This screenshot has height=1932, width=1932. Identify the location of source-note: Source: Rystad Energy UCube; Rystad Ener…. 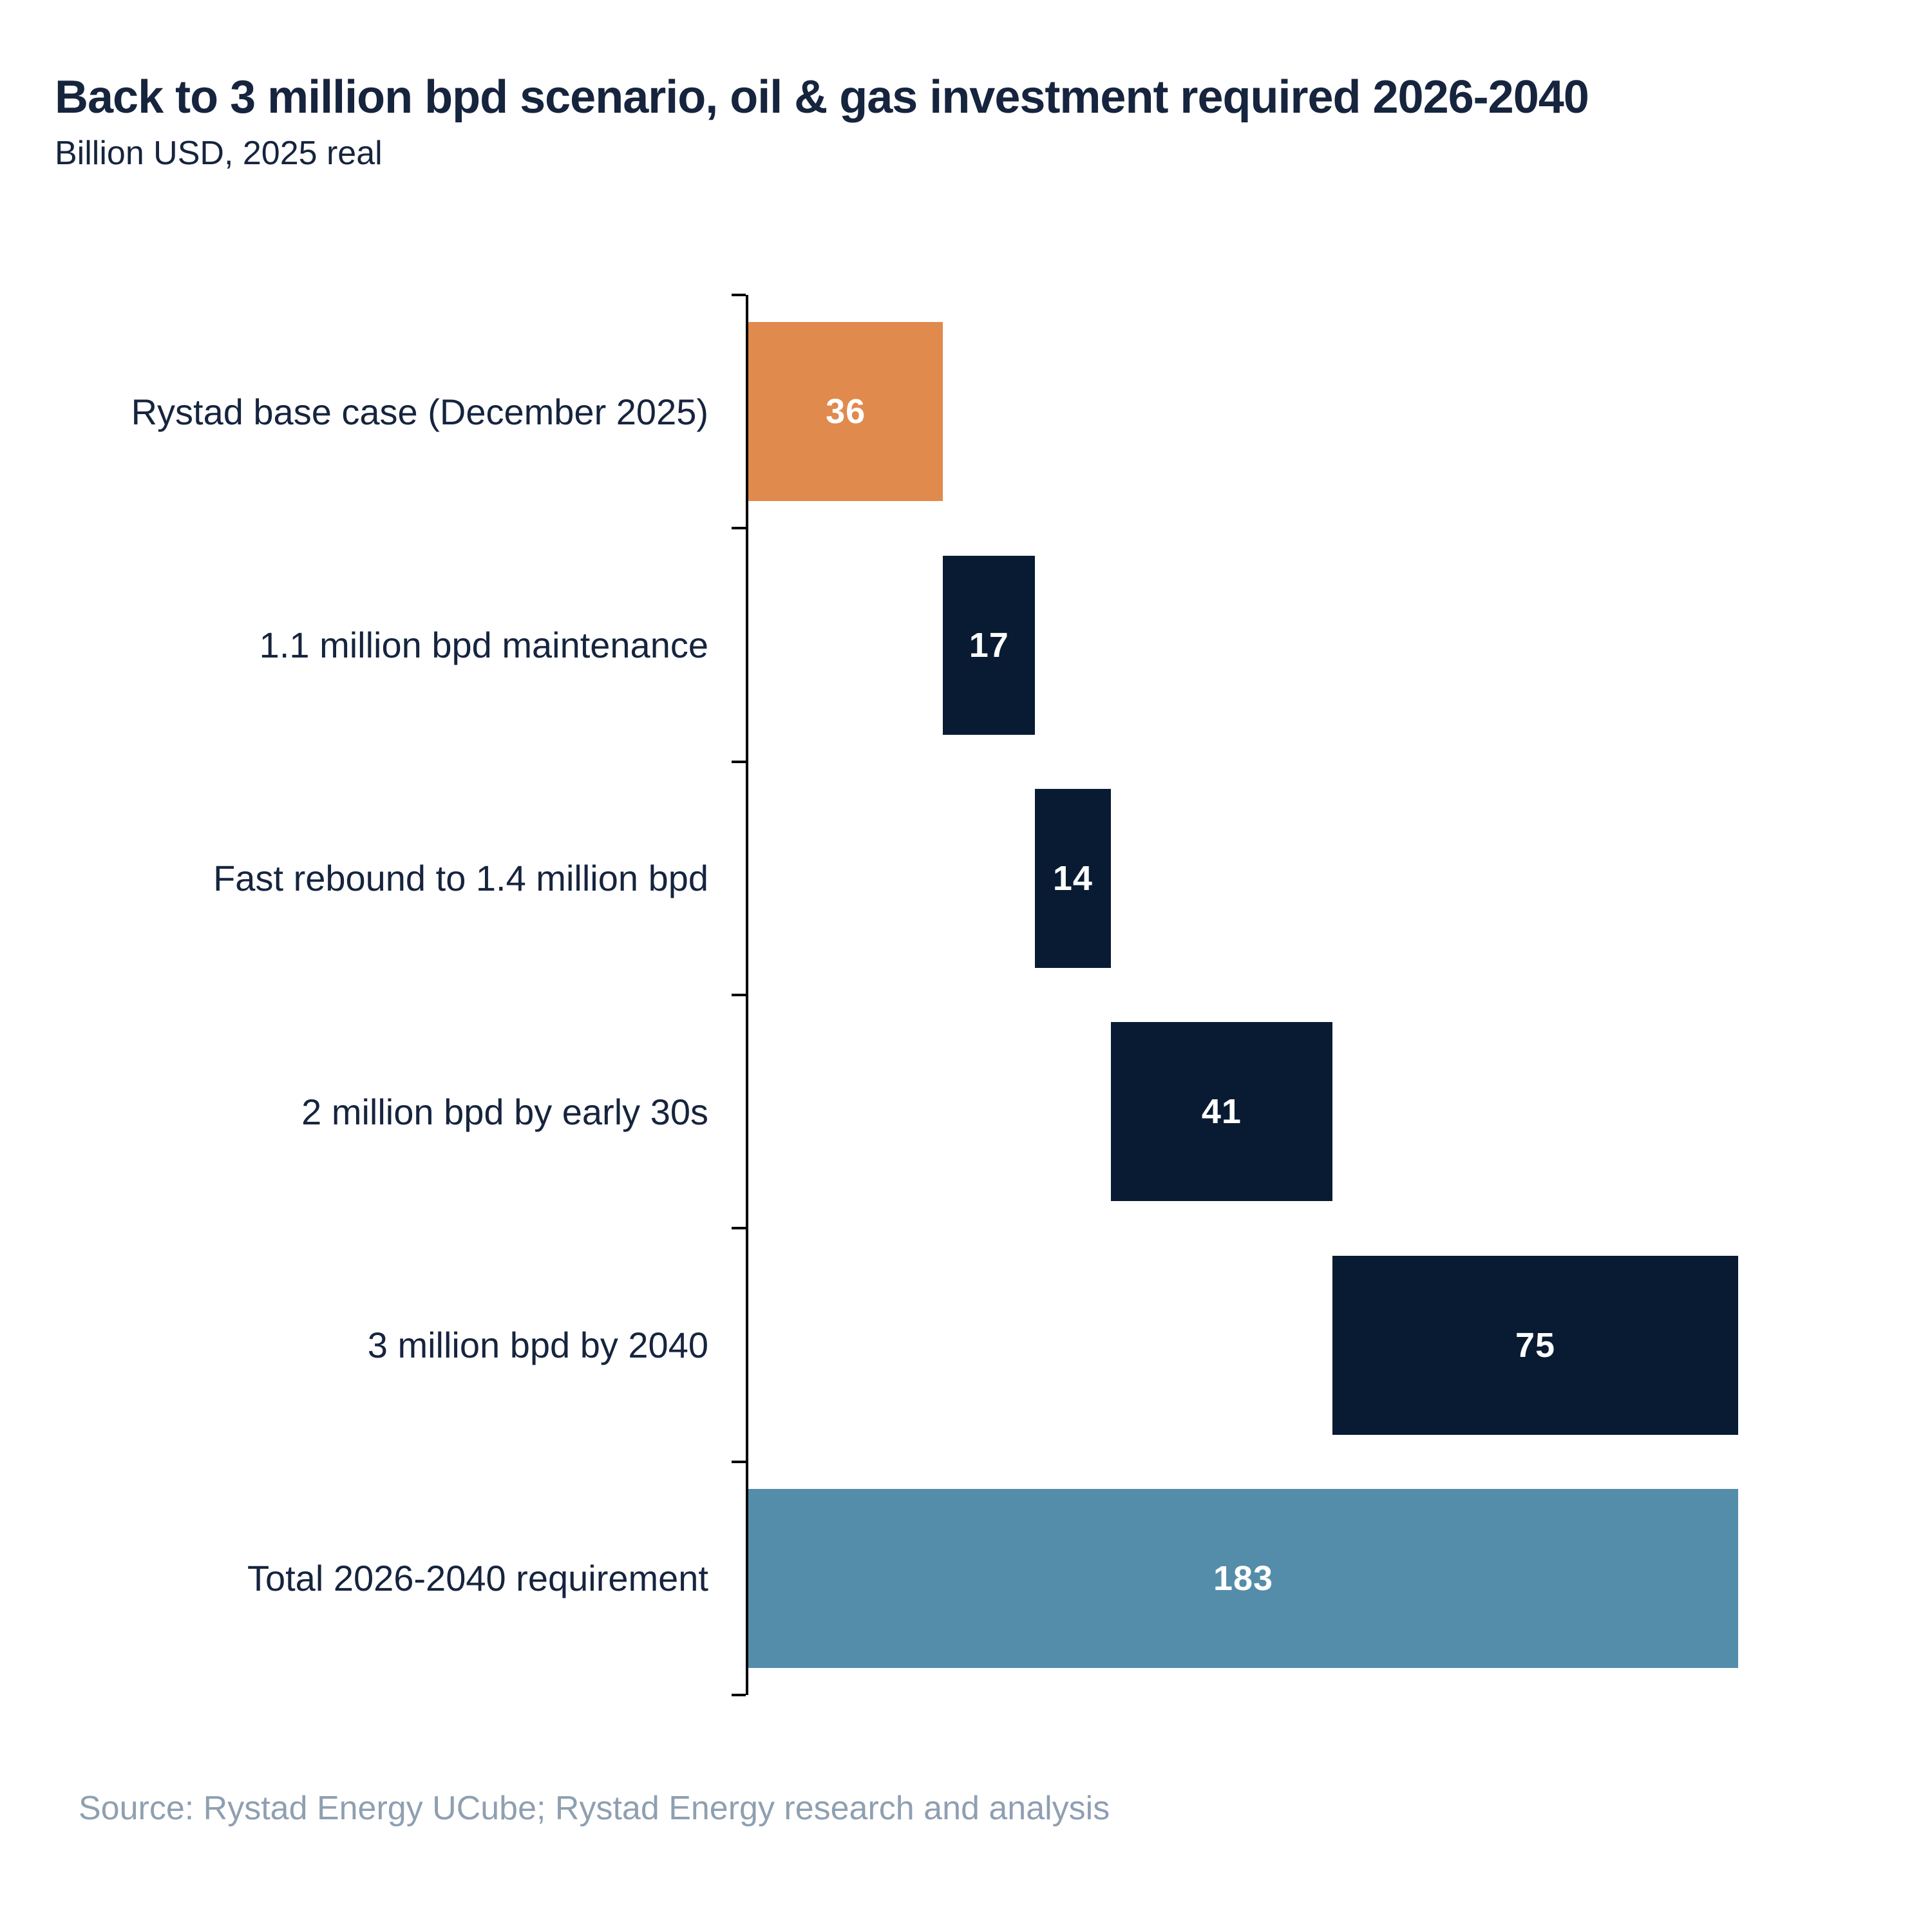
(594, 1808).